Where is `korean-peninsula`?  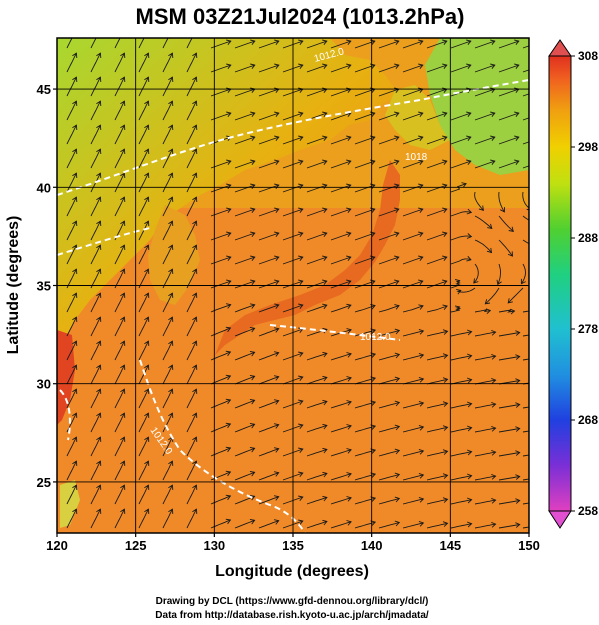 korean-peninsula is located at coordinates (174, 255).